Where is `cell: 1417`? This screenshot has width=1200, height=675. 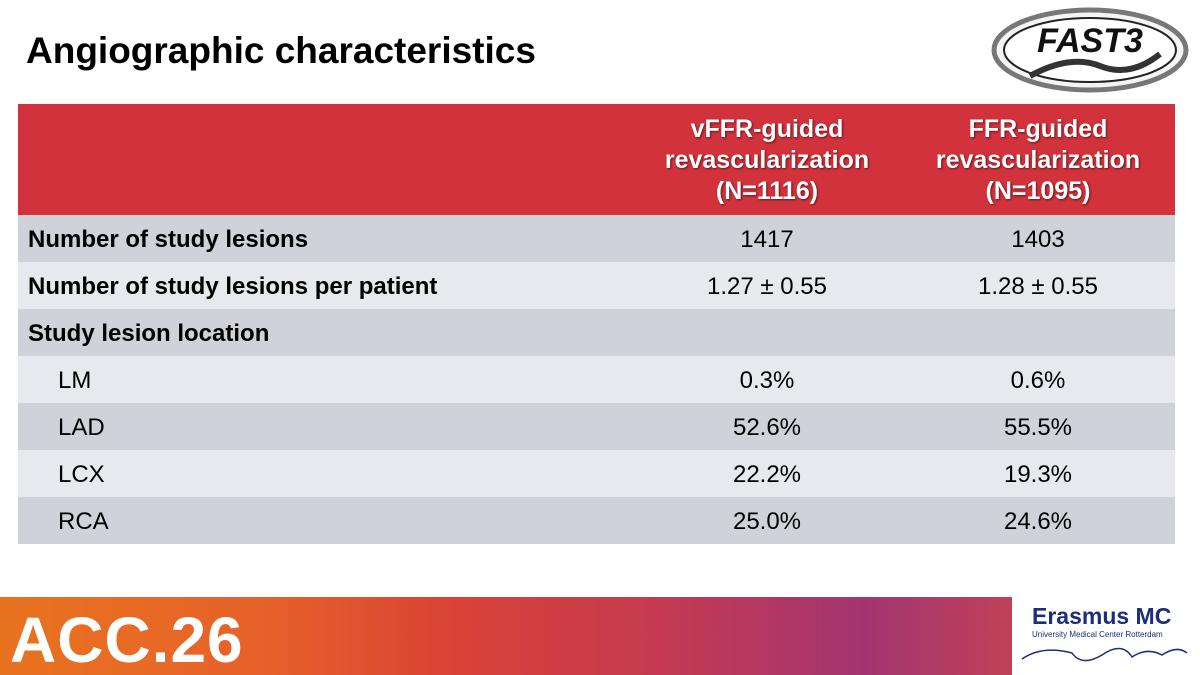
cell: 1417 is located at coordinates (767, 239).